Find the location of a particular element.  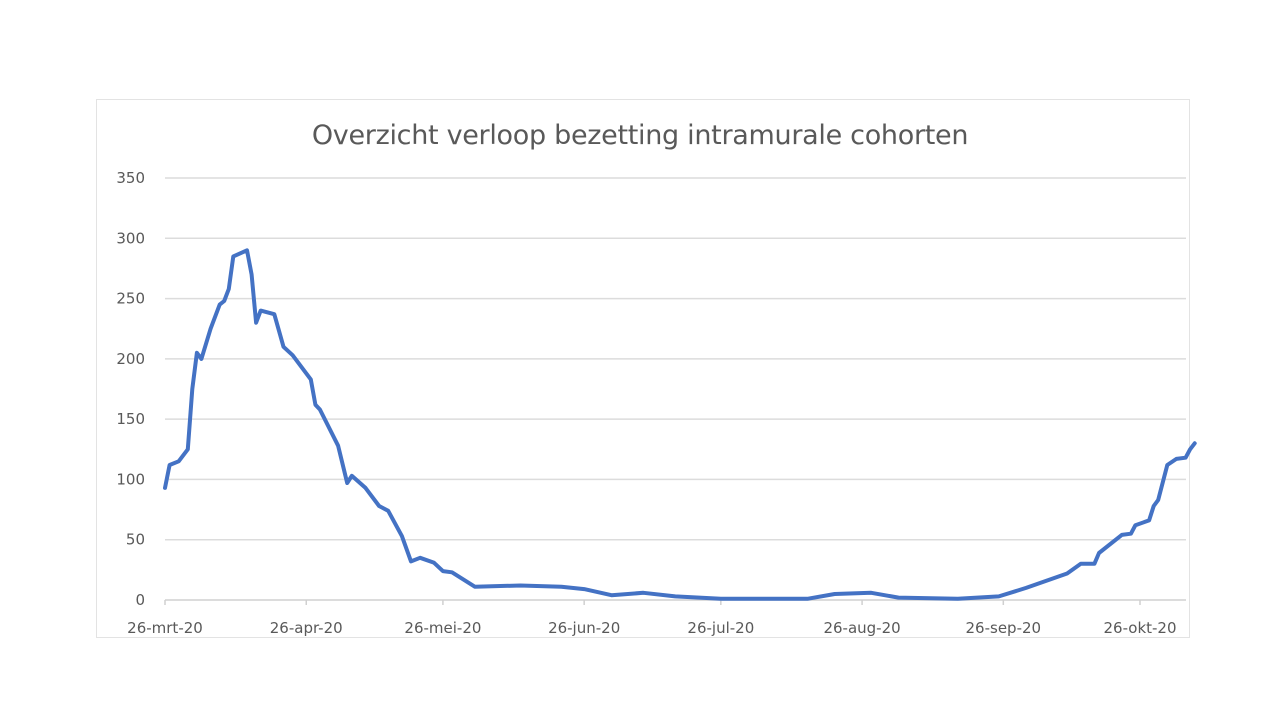

y-tick-label: 100 is located at coordinates (130, 479).